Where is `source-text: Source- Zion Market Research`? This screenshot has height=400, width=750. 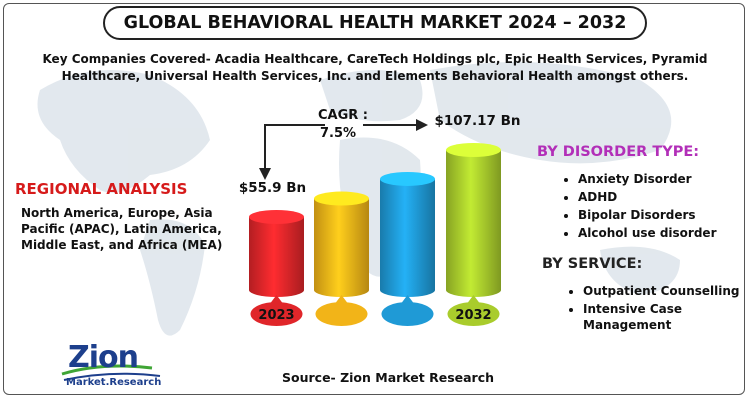
source-text: Source- Zion Market Research is located at coordinates (388, 377).